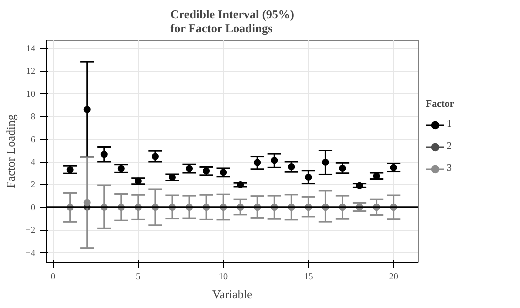 The height and width of the screenshot is (308, 520). What do you see at coordinates (31, 48) in the screenshot?
I see `y-tick-label: 14` at bounding box center [31, 48].